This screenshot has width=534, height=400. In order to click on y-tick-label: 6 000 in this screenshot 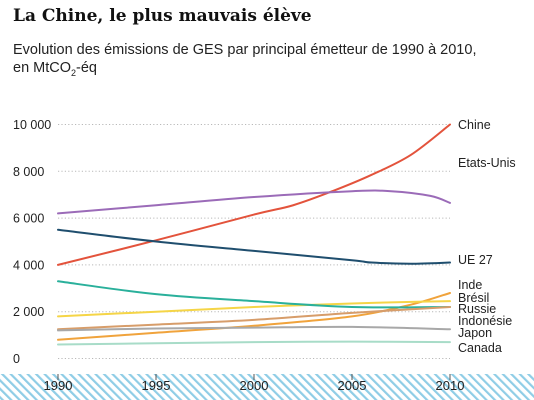, I will do `click(28, 219)`.